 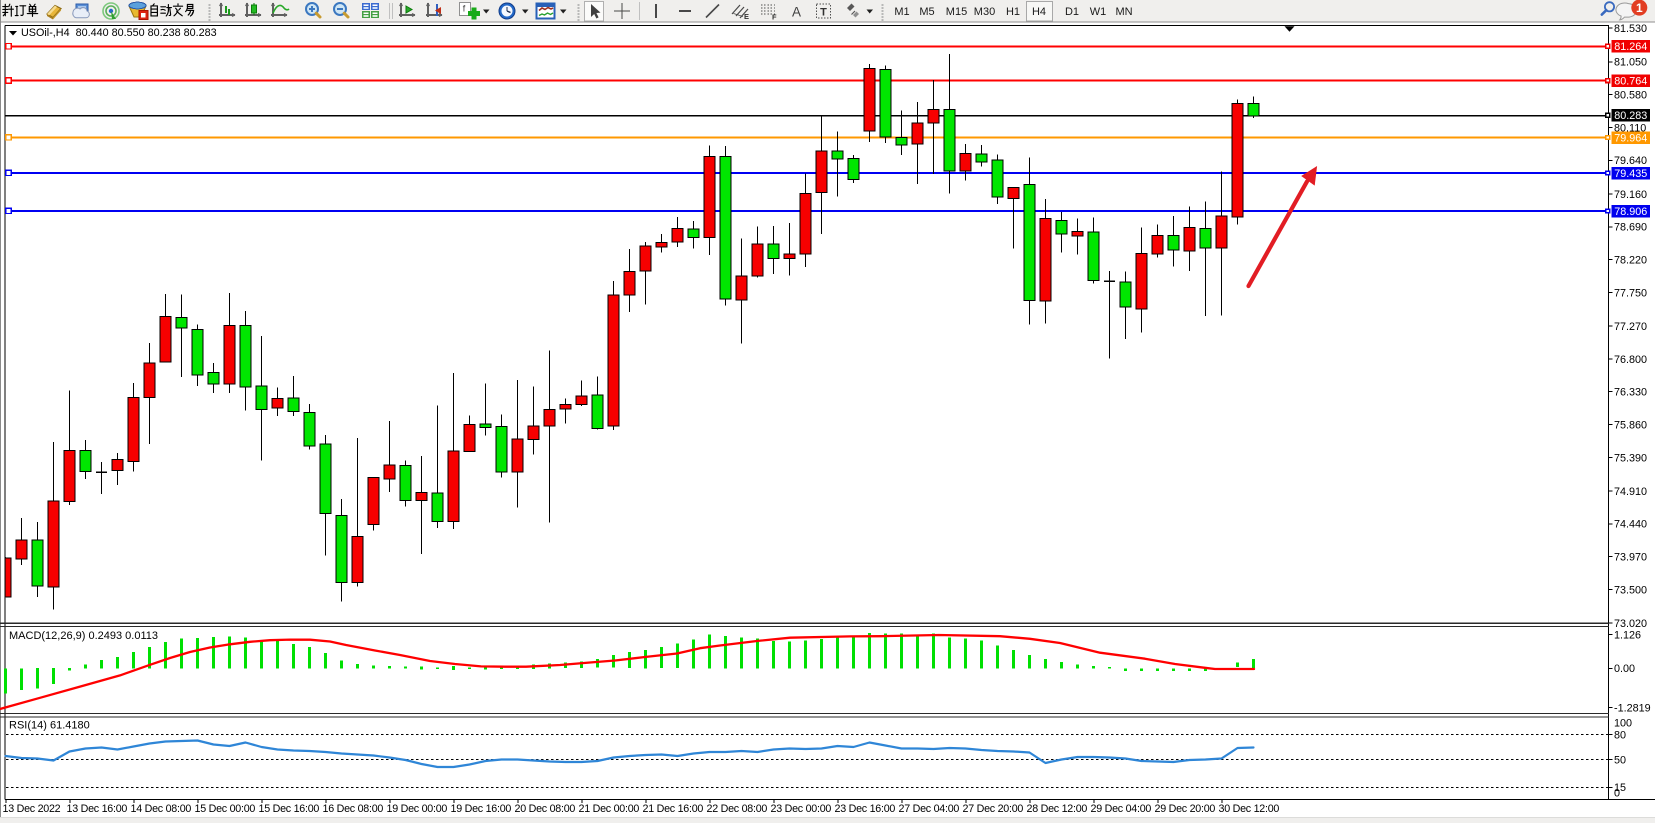 I want to click on svg-text: 29 Dec 20:00, so click(x=1185, y=809).